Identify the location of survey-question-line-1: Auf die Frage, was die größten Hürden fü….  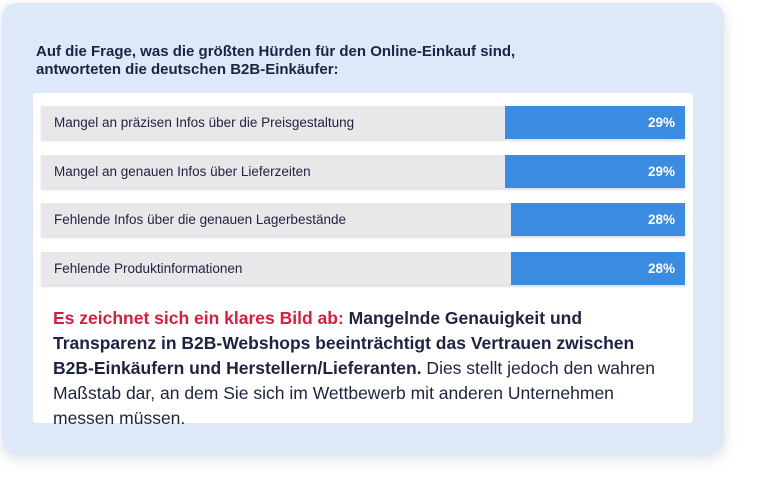
(276, 51).